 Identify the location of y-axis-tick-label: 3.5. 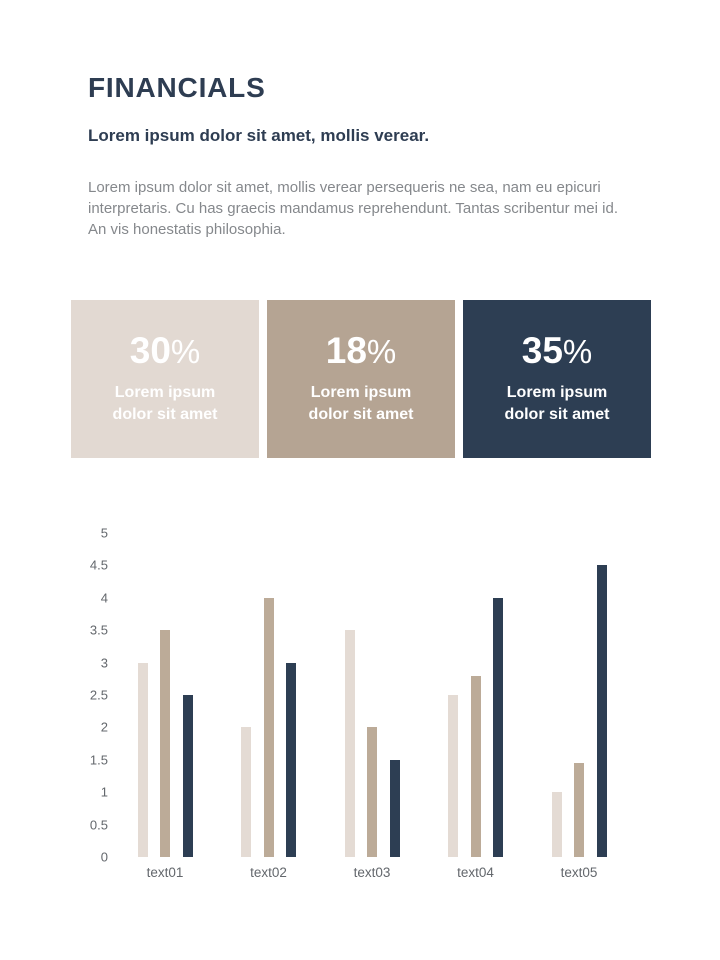
(98, 630).